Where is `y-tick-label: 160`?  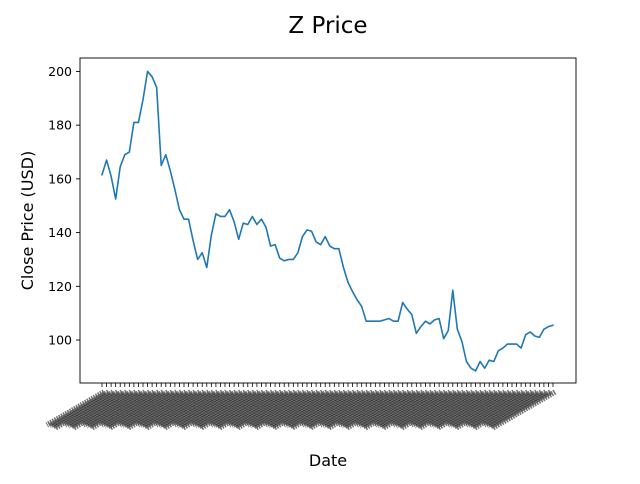 y-tick-label: 160 is located at coordinates (60, 178).